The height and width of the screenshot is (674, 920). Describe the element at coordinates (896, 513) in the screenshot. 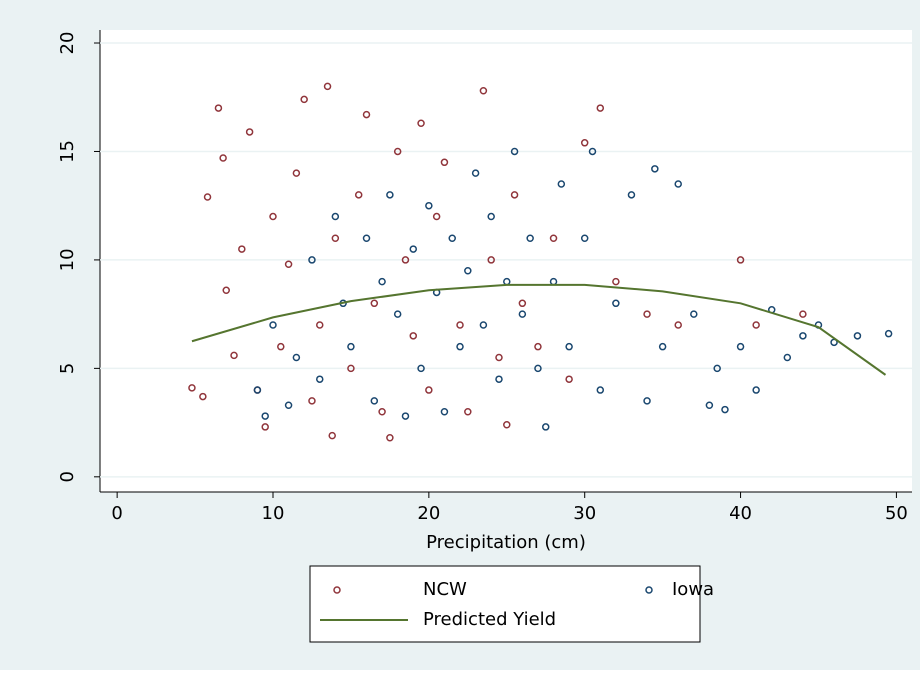

I see `x-tick-label: 50` at that location.